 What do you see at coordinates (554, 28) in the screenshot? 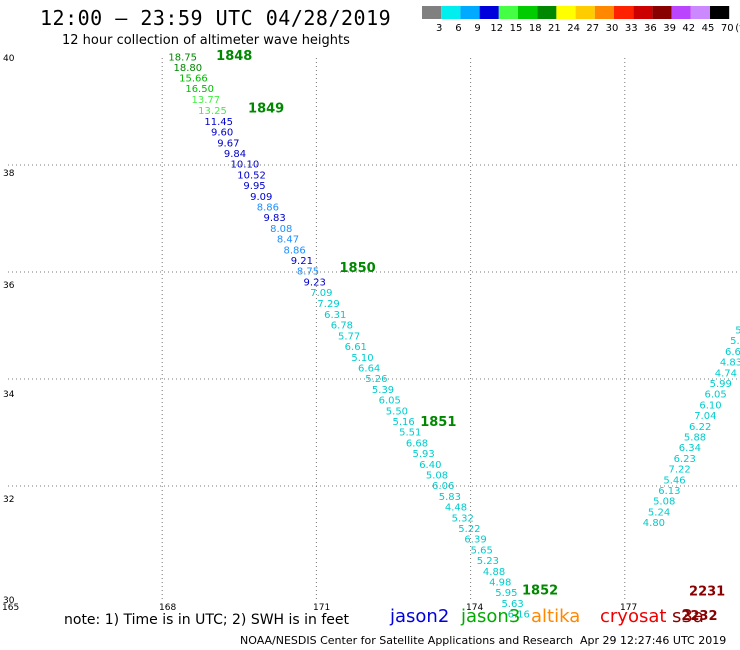
I see `colorbar-label: 21` at bounding box center [554, 28].